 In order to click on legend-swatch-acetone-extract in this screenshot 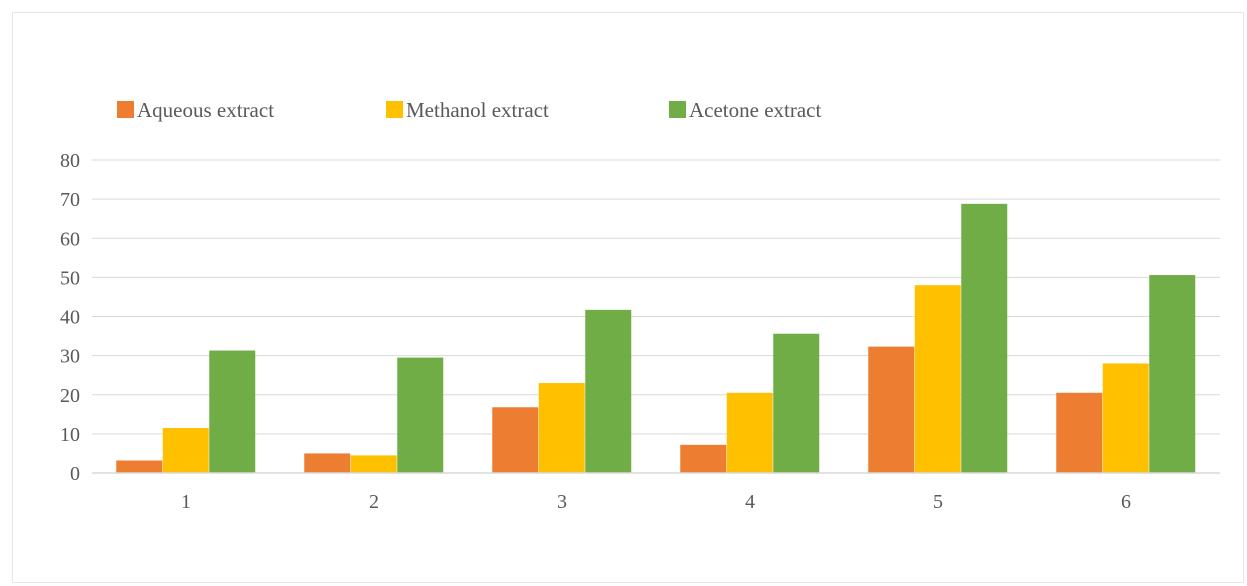, I will do `click(677, 109)`.